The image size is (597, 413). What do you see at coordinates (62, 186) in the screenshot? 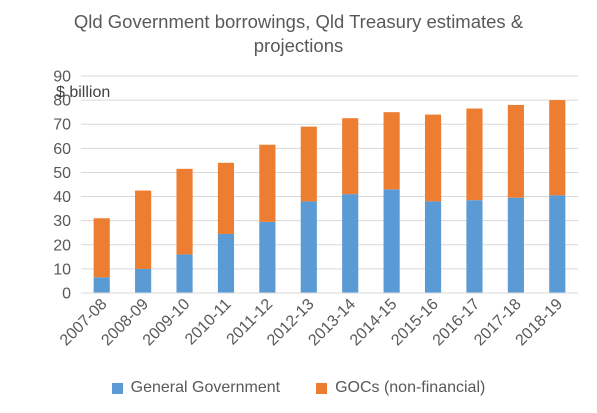
I see `y-axis-ticks: 0 10 20 30 40 50 60 70 80 90` at bounding box center [62, 186].